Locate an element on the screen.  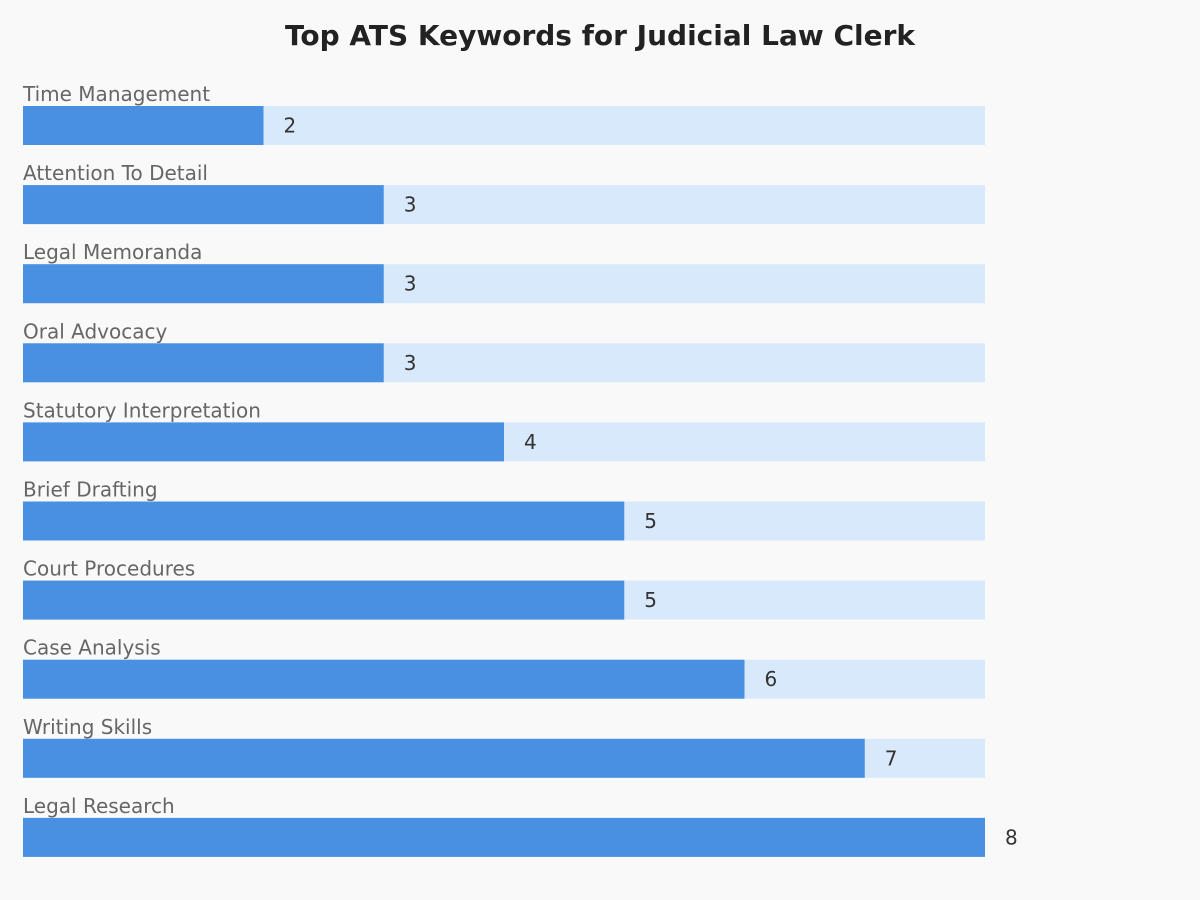
chart-title: Top ATS Keywords for Judicial Law Clerk is located at coordinates (600, 35).